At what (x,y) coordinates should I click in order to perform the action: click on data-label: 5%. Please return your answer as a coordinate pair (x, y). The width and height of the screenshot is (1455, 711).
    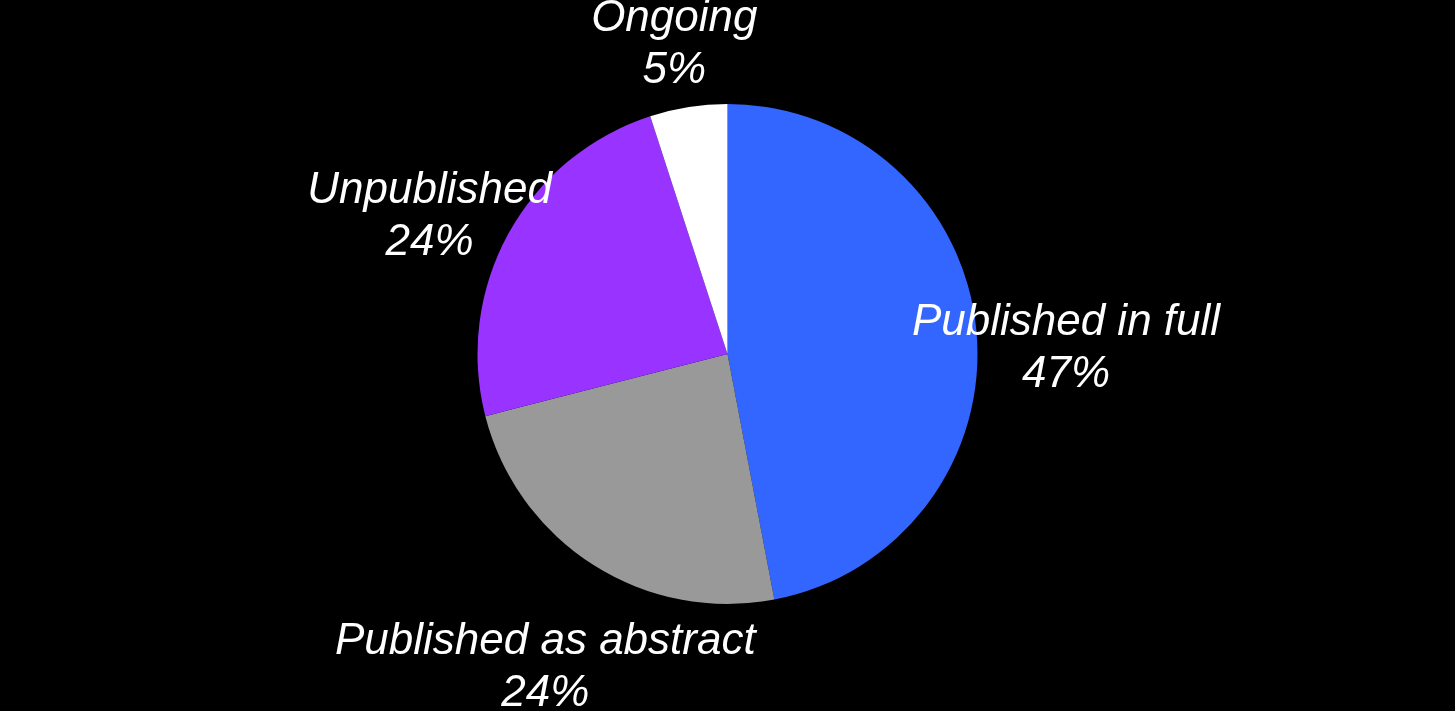
    Looking at the image, I should click on (674, 68).